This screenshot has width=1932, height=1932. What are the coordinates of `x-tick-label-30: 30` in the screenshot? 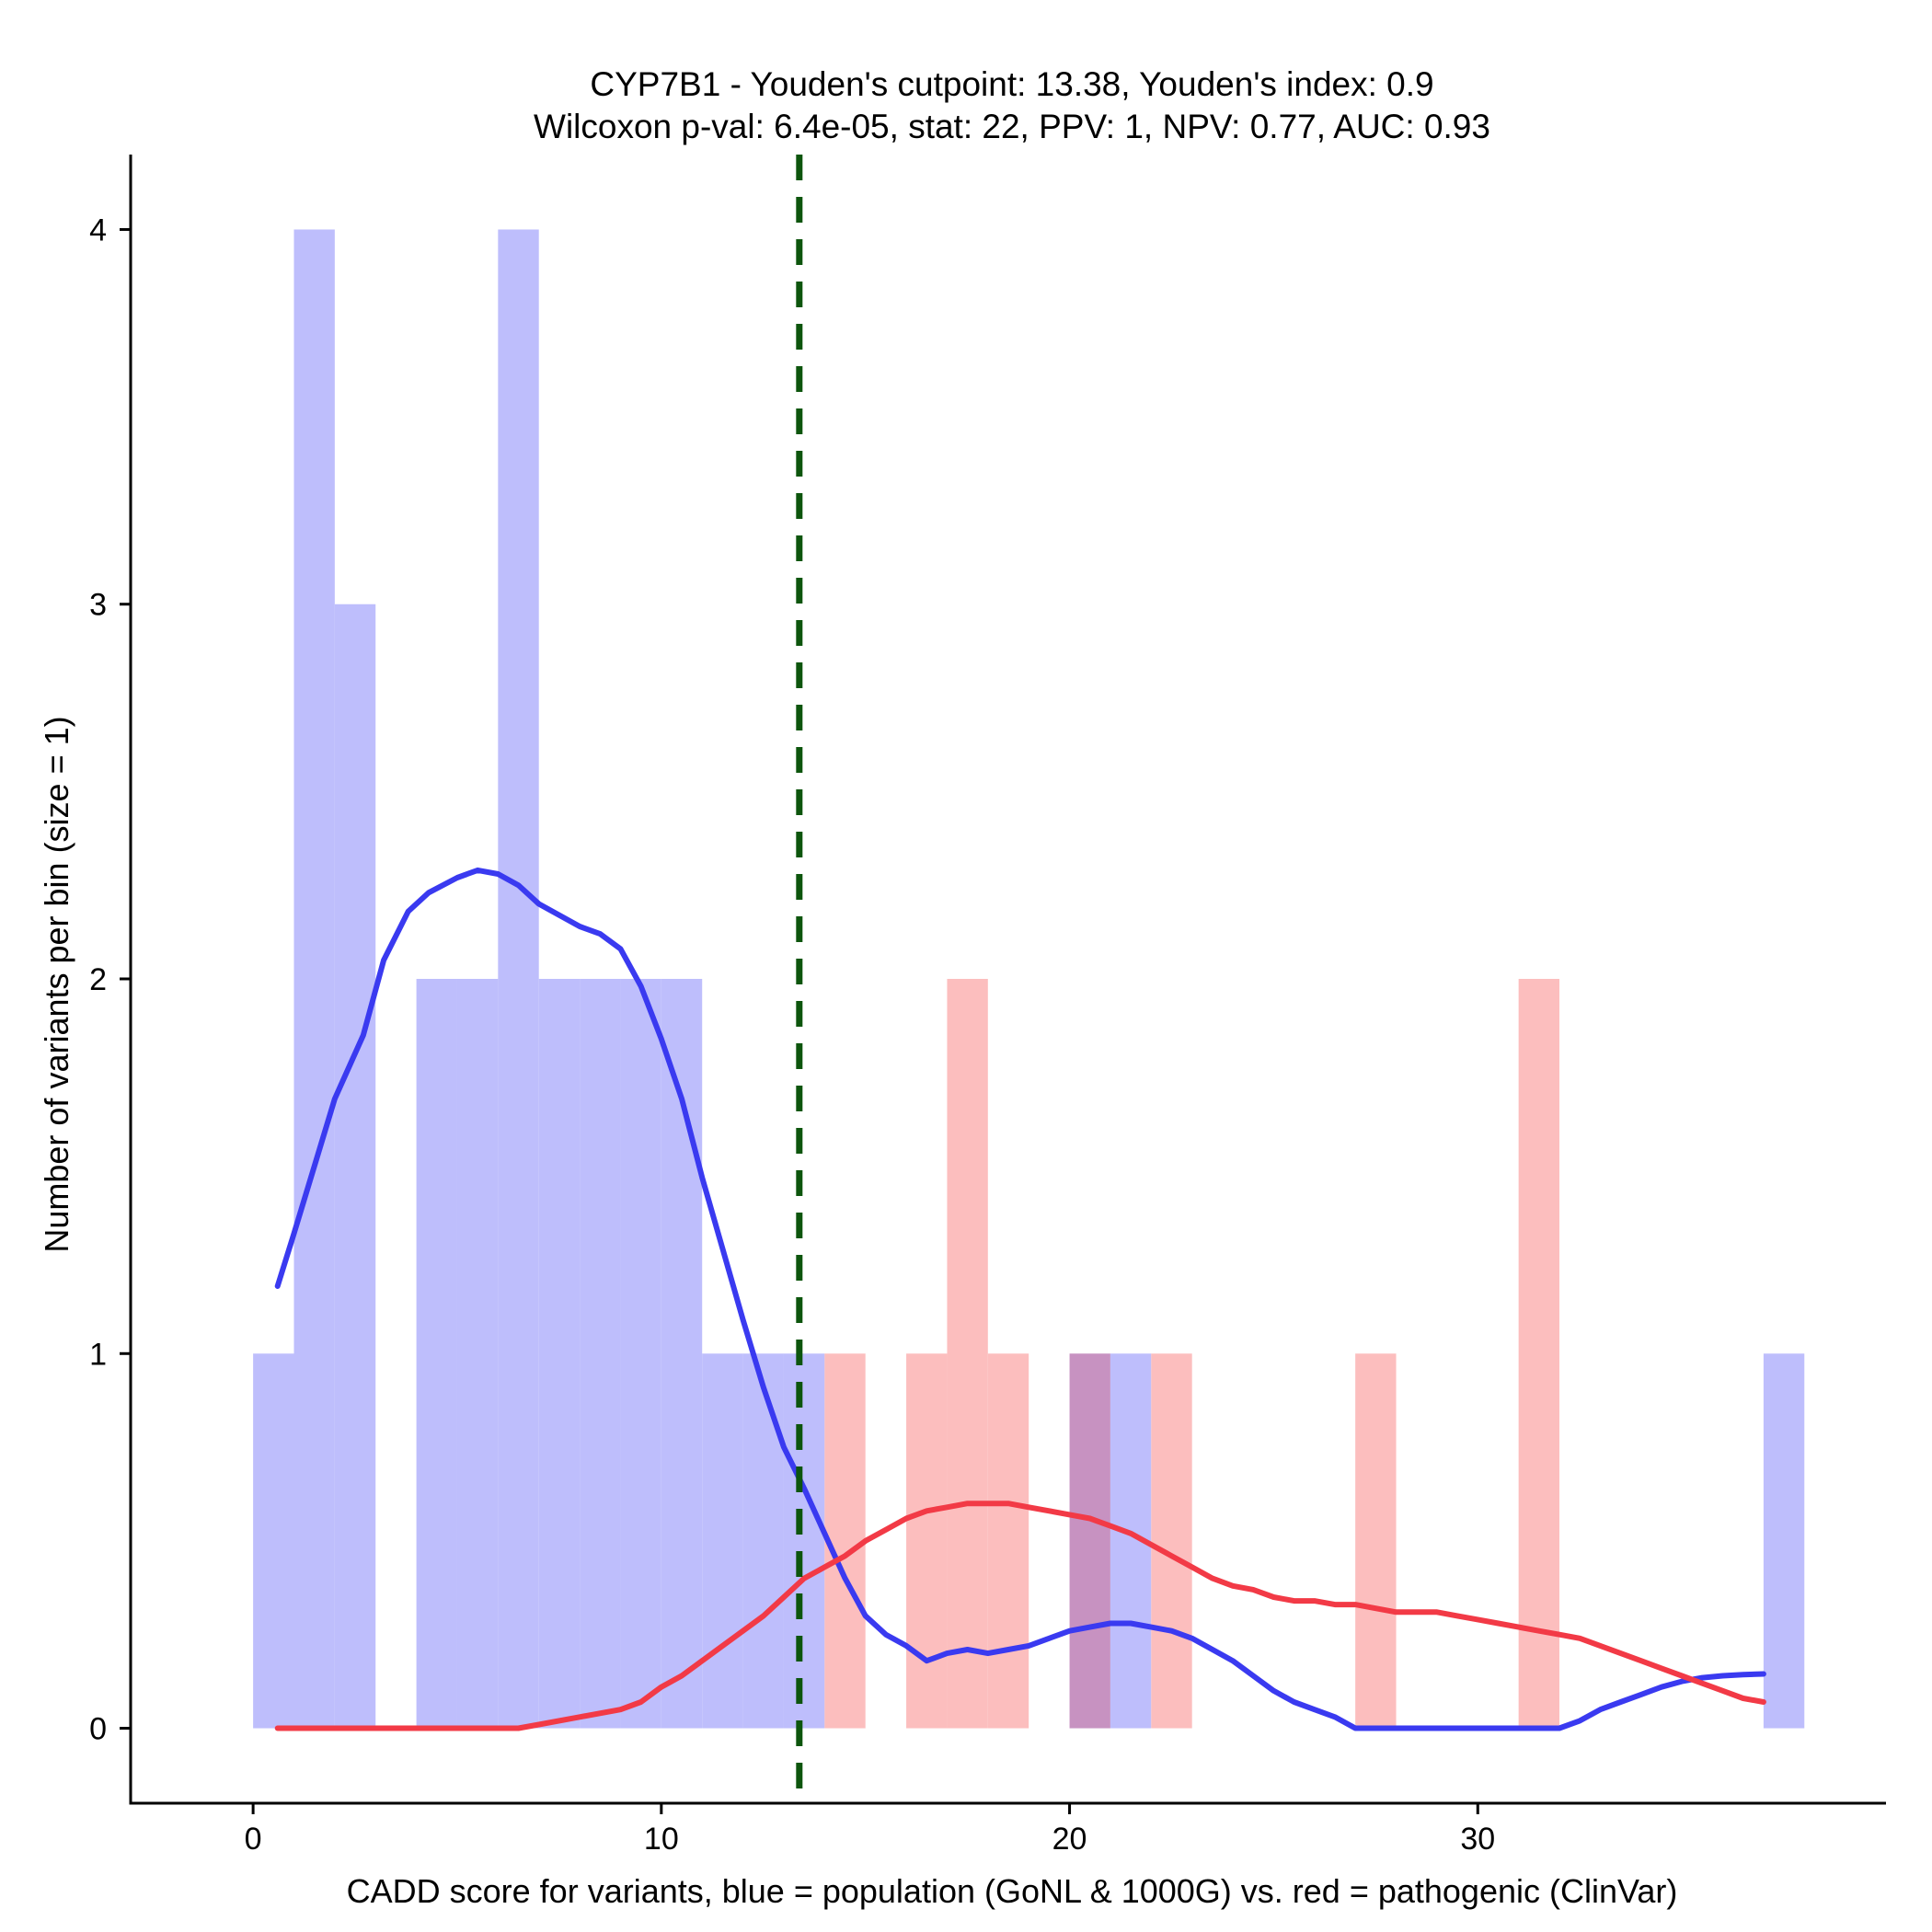 It's located at (1477, 1839).